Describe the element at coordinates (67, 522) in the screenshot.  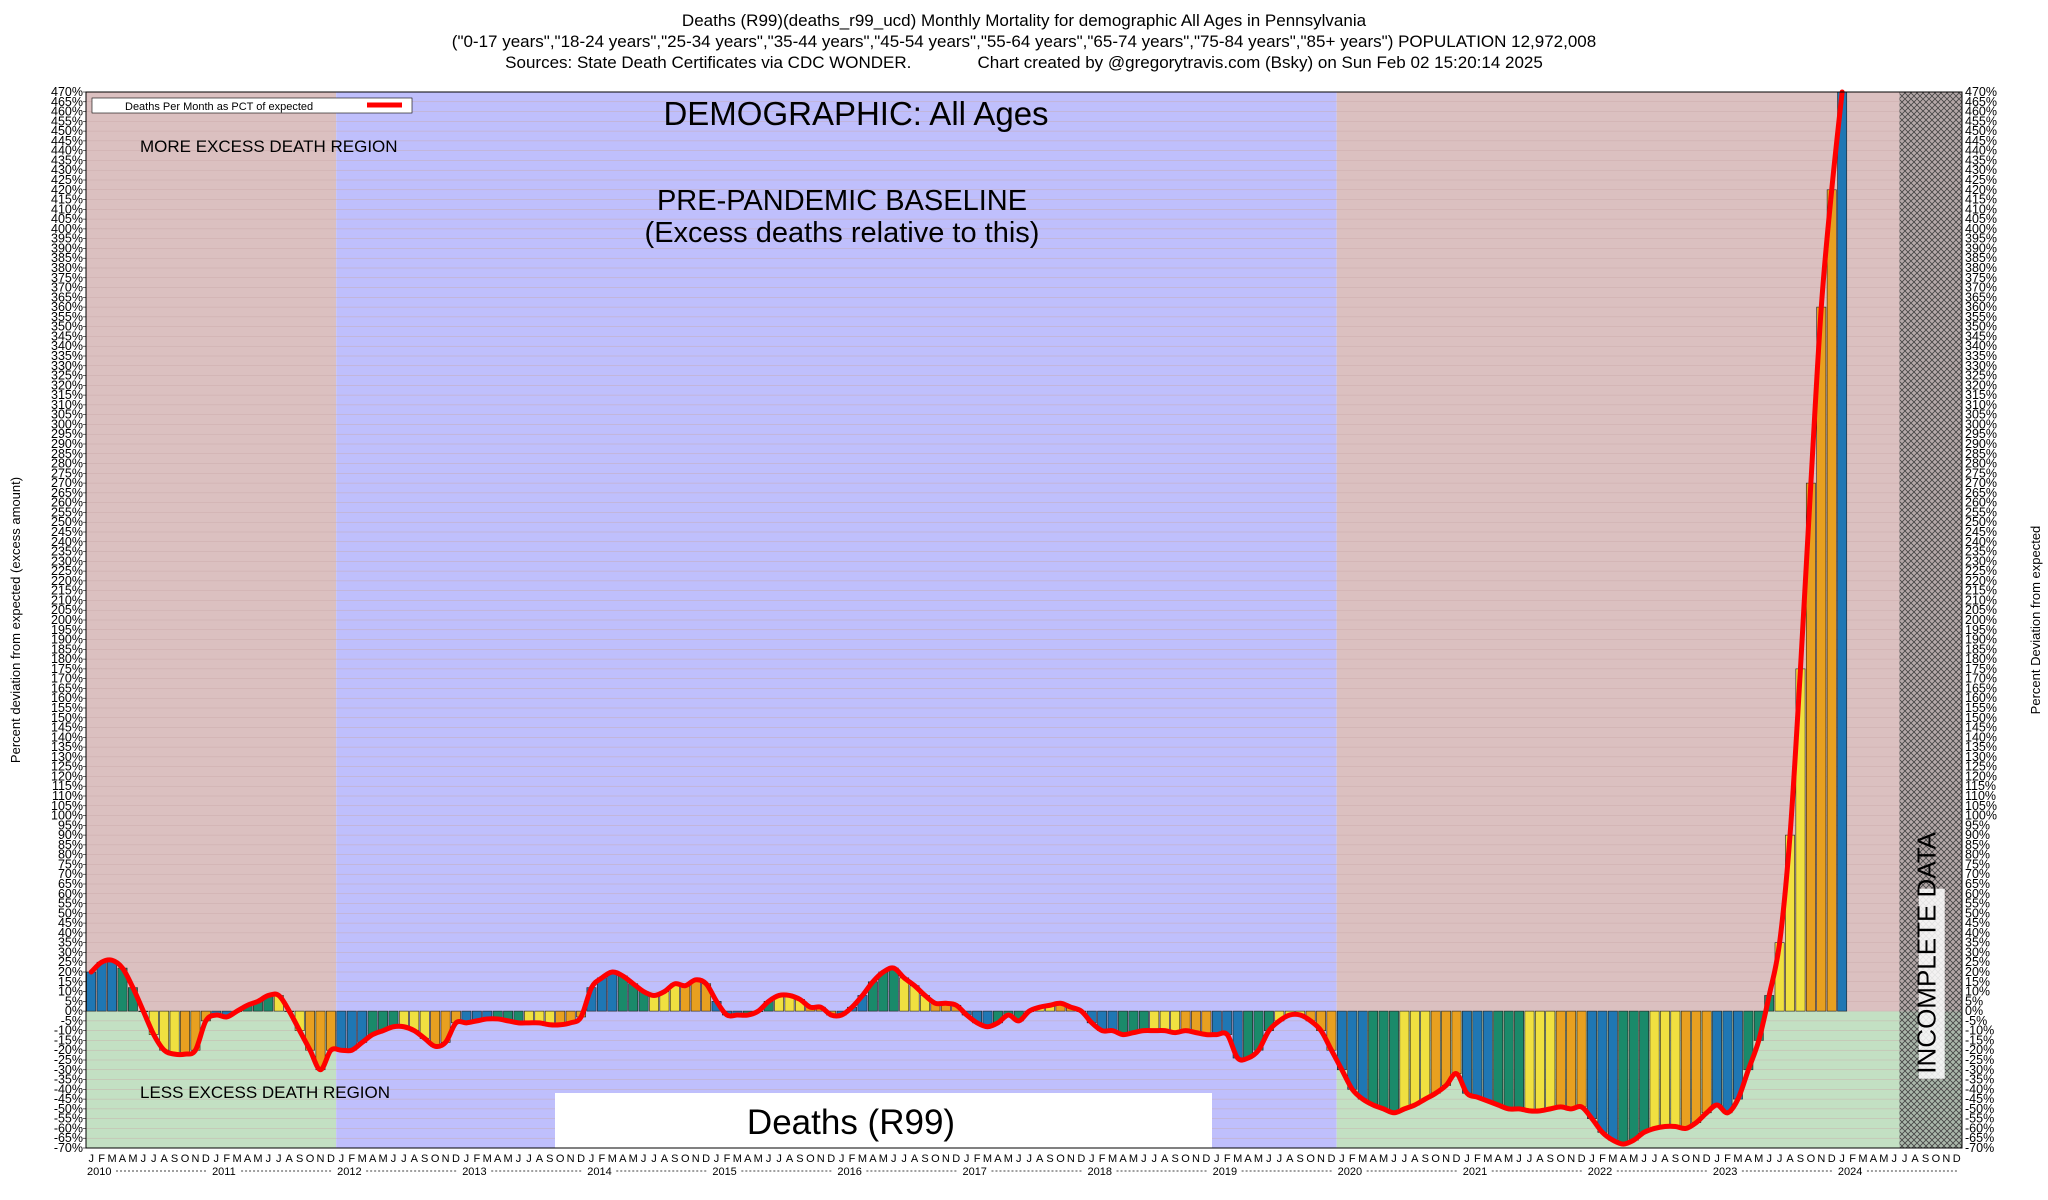
I see `y-tick-label-left: 250%` at that location.